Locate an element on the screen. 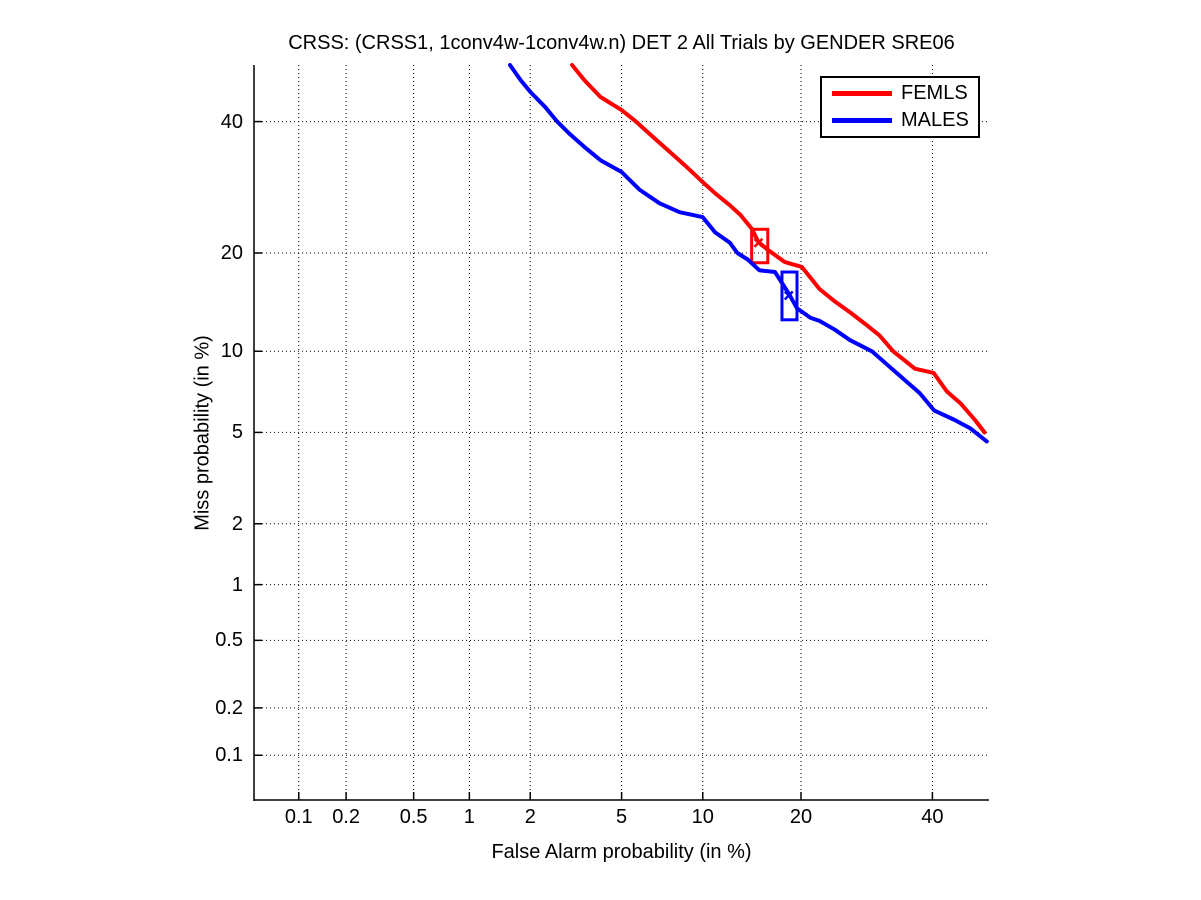 Image resolution: width=1201 pixels, height=900 pixels. dcf-box-males is located at coordinates (789, 296).